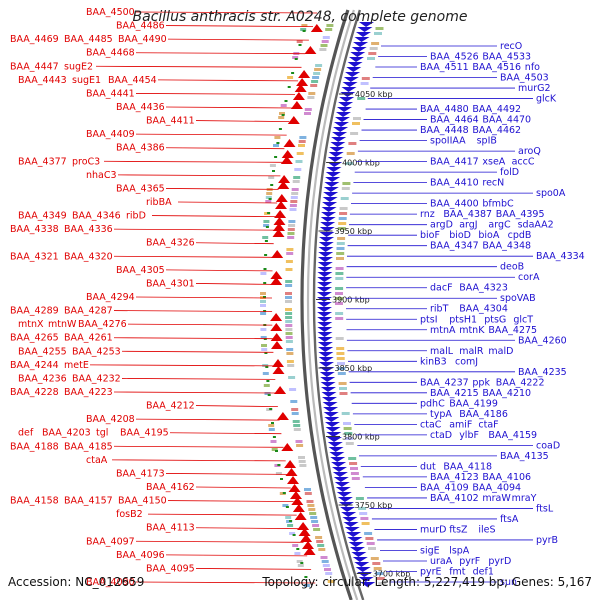 Image resolution: width=600 pixels, height=600 pixels. I want to click on gene-label: spoVAB, so click(518, 298).